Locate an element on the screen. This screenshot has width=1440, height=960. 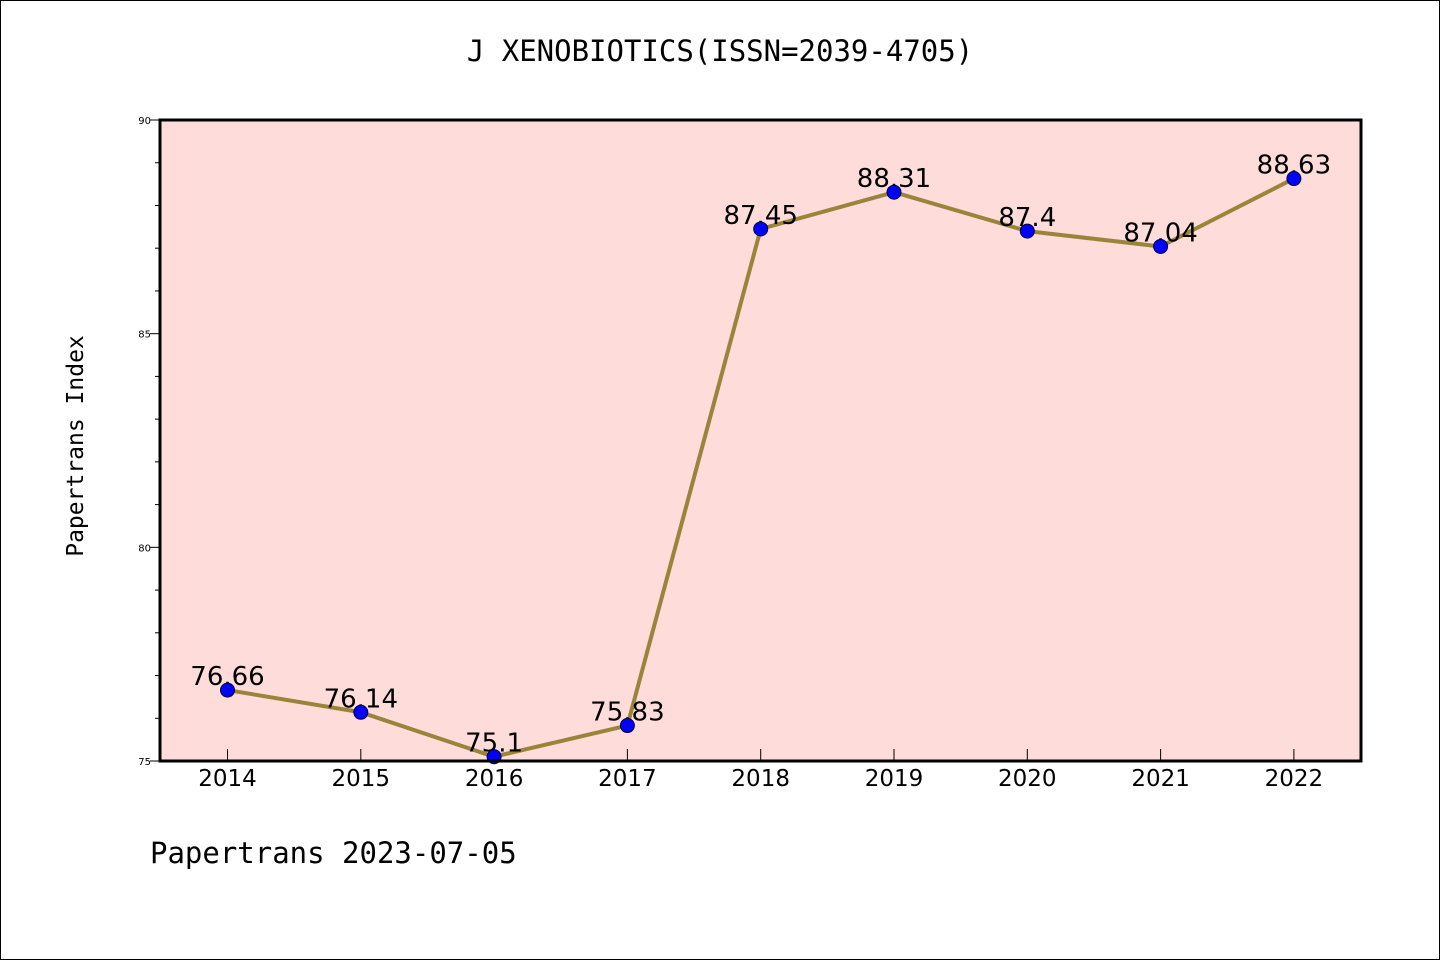
x-tick-label: 2018 is located at coordinates (760, 779).